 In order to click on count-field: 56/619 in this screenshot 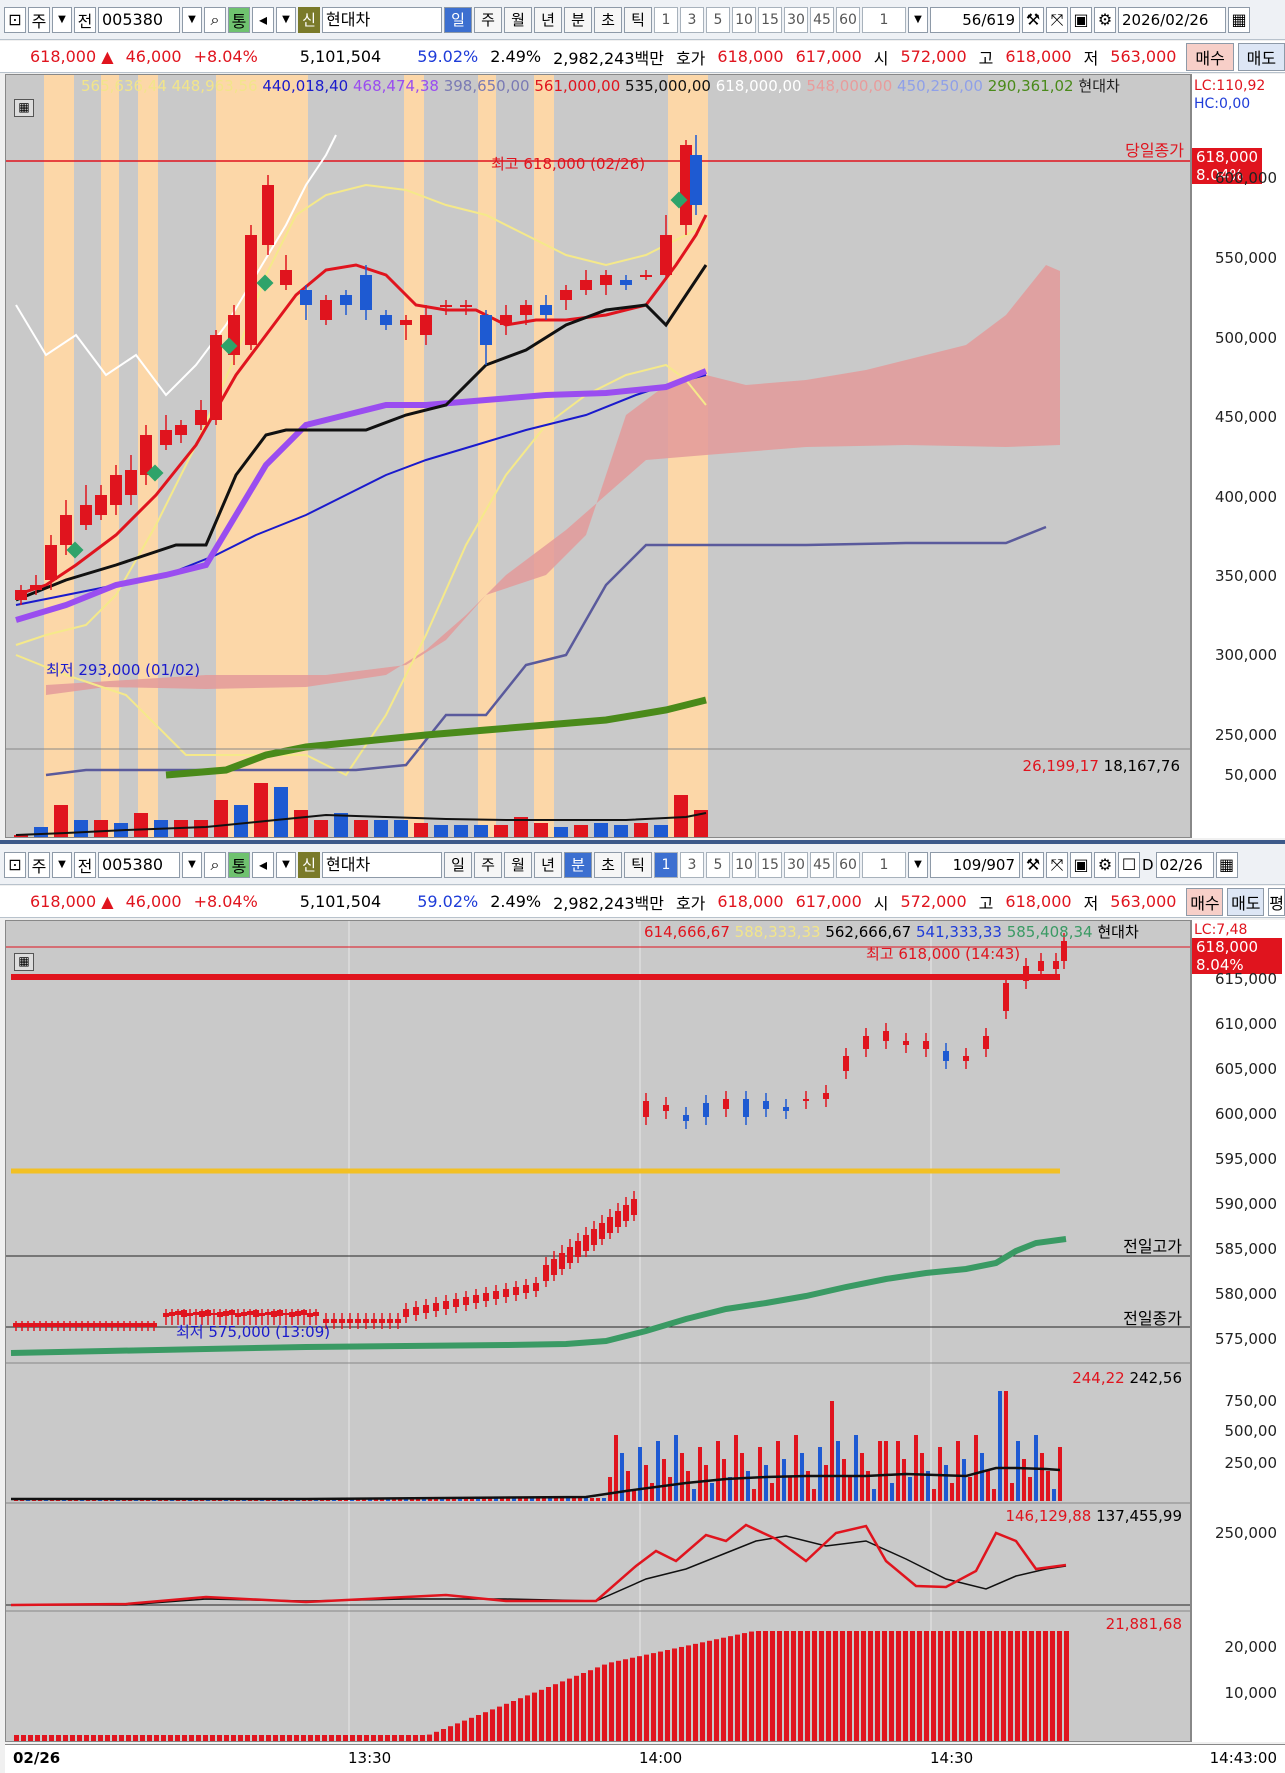, I will do `click(975, 19)`.